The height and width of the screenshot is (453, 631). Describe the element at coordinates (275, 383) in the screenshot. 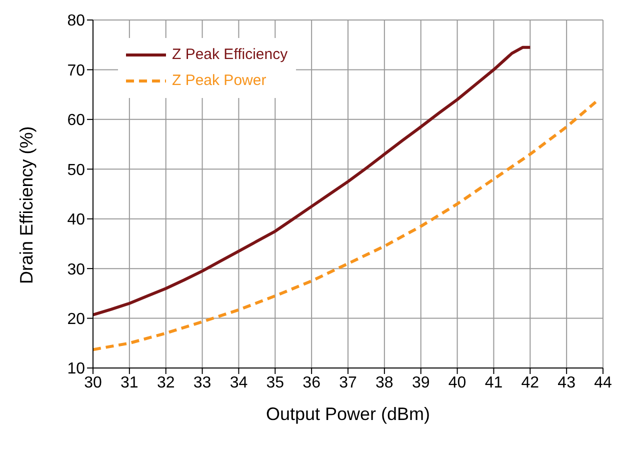

I see `x-tick-label: 35` at that location.